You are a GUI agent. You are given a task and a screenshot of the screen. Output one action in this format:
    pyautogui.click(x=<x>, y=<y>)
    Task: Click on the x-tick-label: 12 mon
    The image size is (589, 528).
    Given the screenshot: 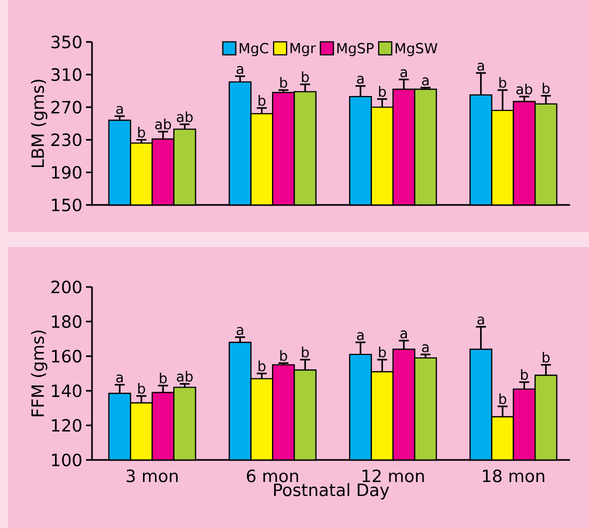 What is the action you would take?
    pyautogui.click(x=393, y=475)
    